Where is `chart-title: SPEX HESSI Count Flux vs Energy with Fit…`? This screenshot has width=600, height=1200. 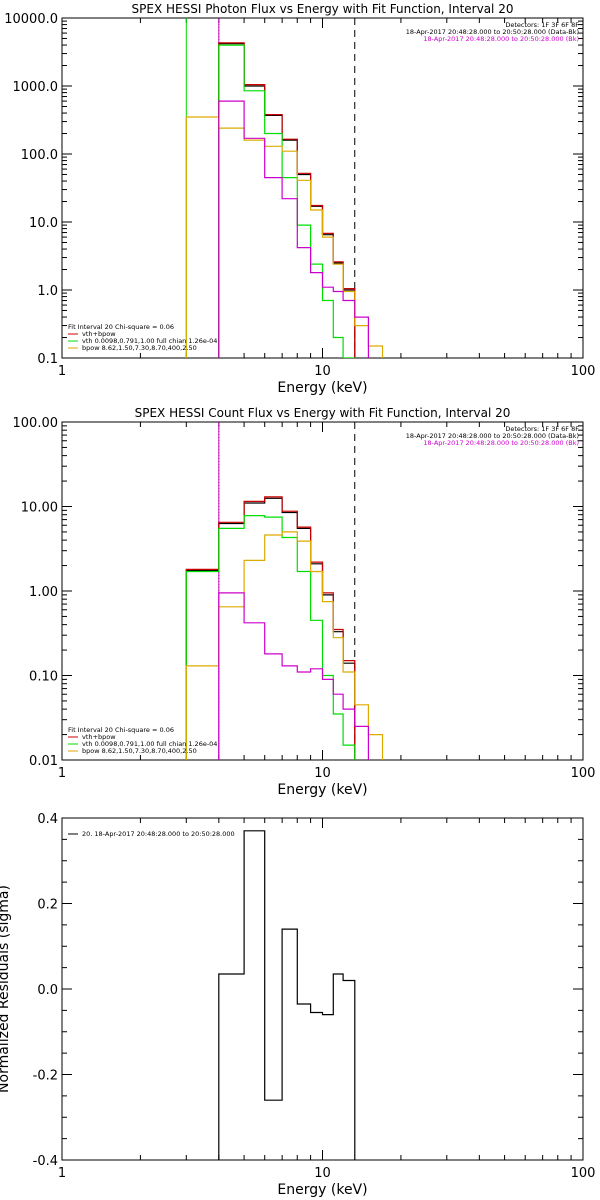
chart-title: SPEX HESSI Count Flux vs Energy with Fit… is located at coordinates (323, 413).